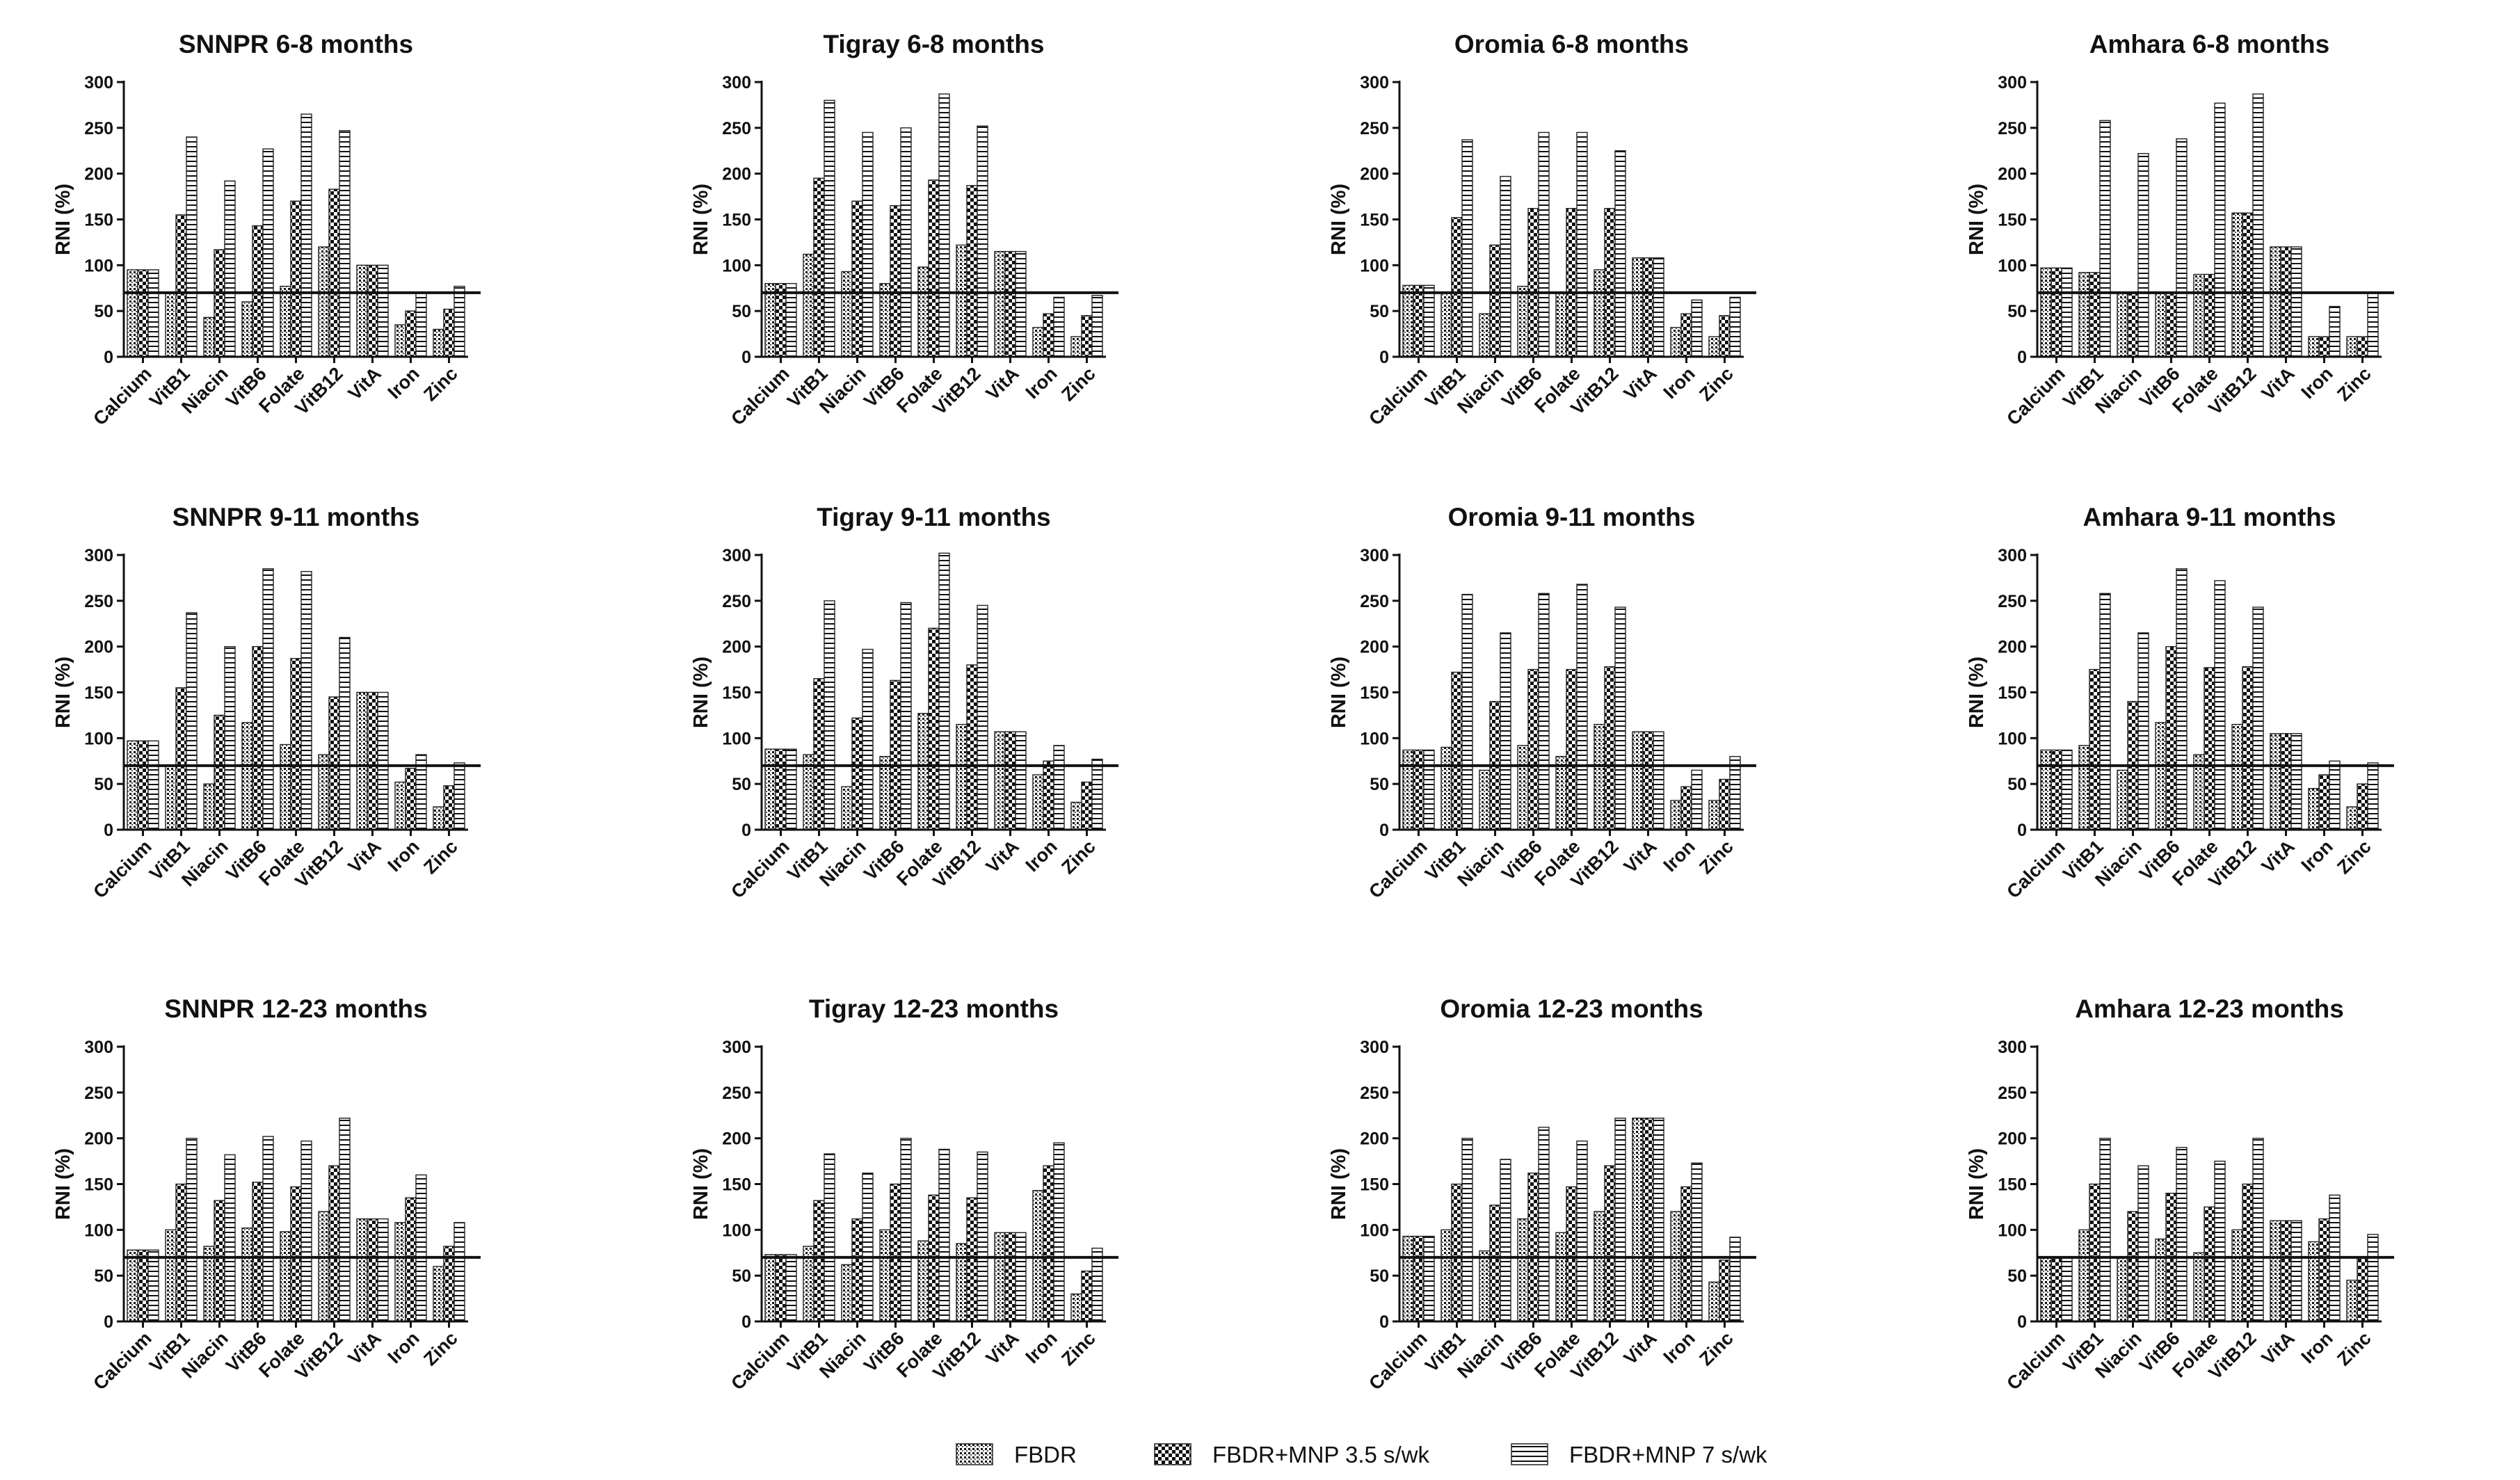  What do you see at coordinates (934, 1009) in the screenshot?
I see `panel-title: Tigray 12-23 months` at bounding box center [934, 1009].